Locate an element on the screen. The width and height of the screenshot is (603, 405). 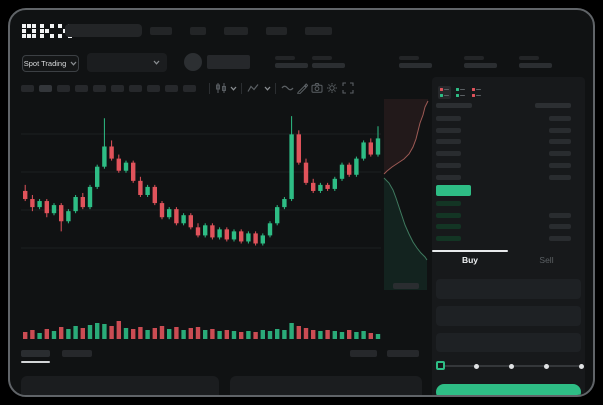
line-tools-icon is located at coordinates (287, 88).